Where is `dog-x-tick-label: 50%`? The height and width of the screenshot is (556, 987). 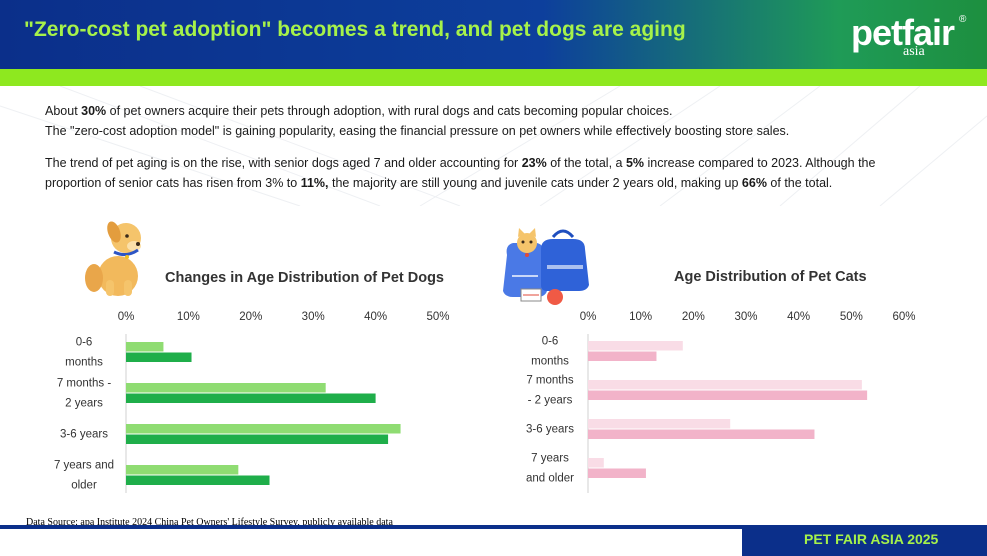
dog-x-tick-label: 50% is located at coordinates (437, 317).